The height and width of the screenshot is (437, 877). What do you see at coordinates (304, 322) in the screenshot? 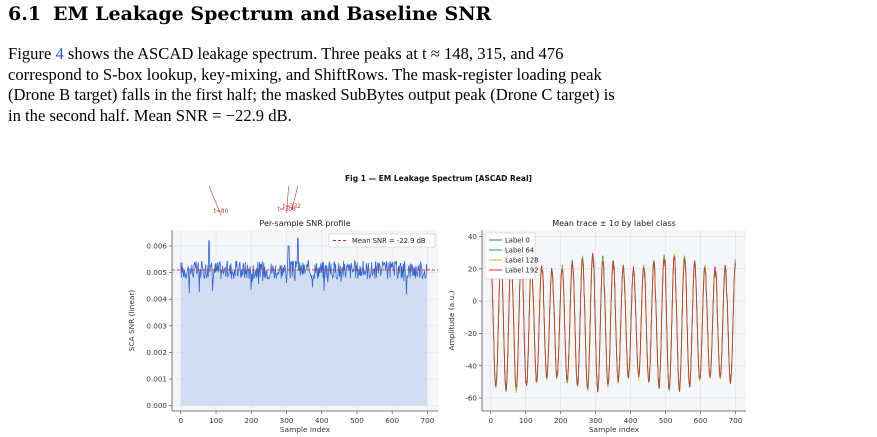
I see `snr-area-fill` at bounding box center [304, 322].